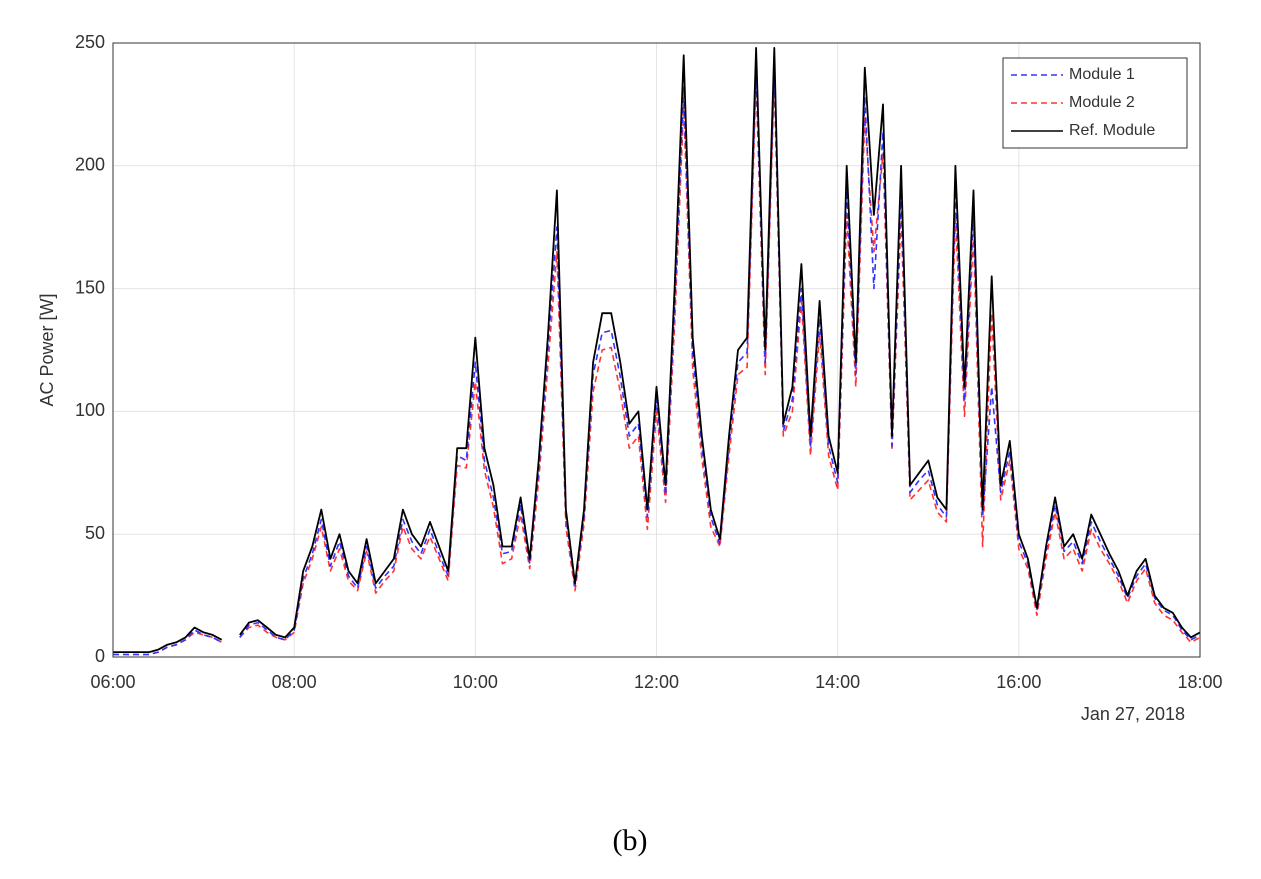 This screenshot has height=879, width=1261. I want to click on y-tick-label: 50, so click(95, 533).